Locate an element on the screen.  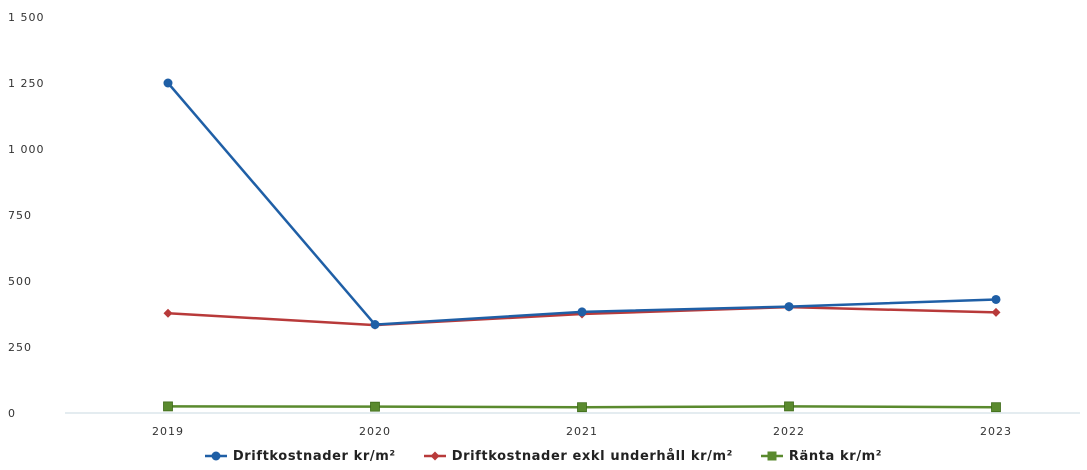
y-axis-ticks: 0 250 500 750 1 000 1 250 1 500 is located at coordinates (26, 215).